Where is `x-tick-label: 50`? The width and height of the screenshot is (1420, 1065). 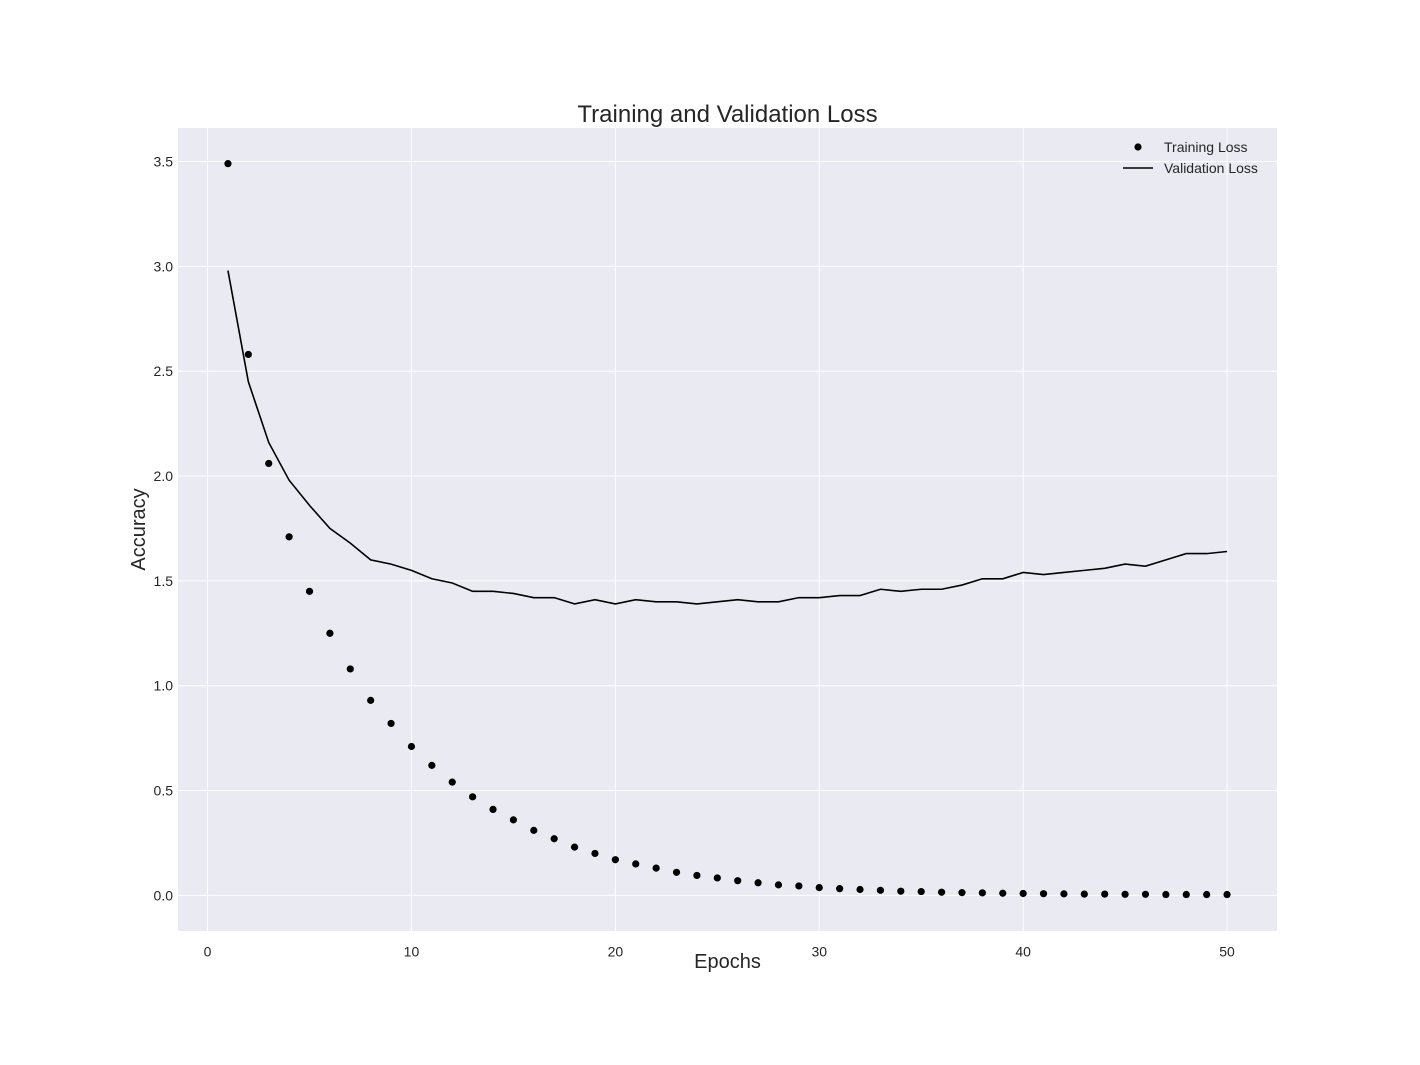 x-tick-label: 50 is located at coordinates (1227, 951).